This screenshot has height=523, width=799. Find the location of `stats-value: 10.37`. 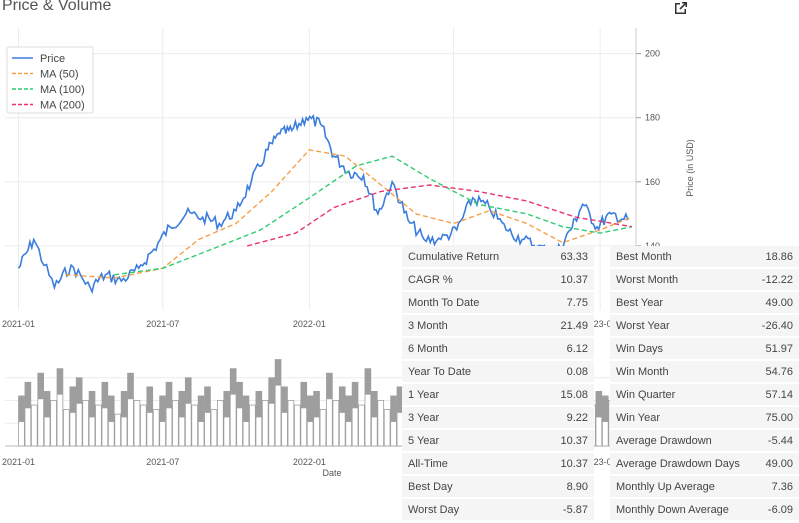

stats-value: 10.37 is located at coordinates (567, 464).